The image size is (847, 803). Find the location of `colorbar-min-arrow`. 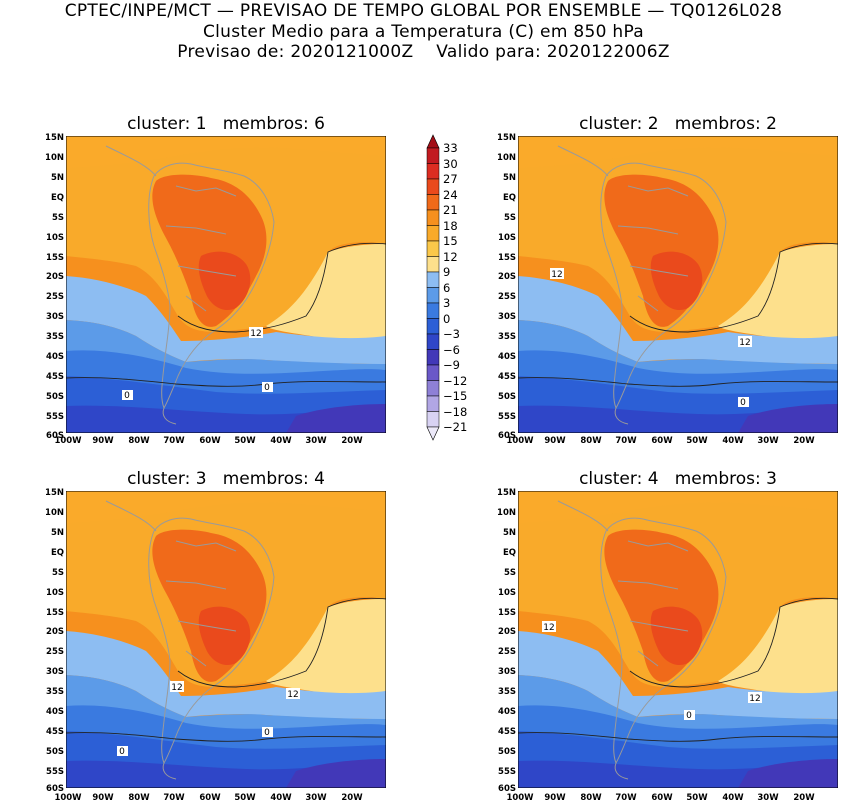

colorbar-min-arrow is located at coordinates (433, 433).